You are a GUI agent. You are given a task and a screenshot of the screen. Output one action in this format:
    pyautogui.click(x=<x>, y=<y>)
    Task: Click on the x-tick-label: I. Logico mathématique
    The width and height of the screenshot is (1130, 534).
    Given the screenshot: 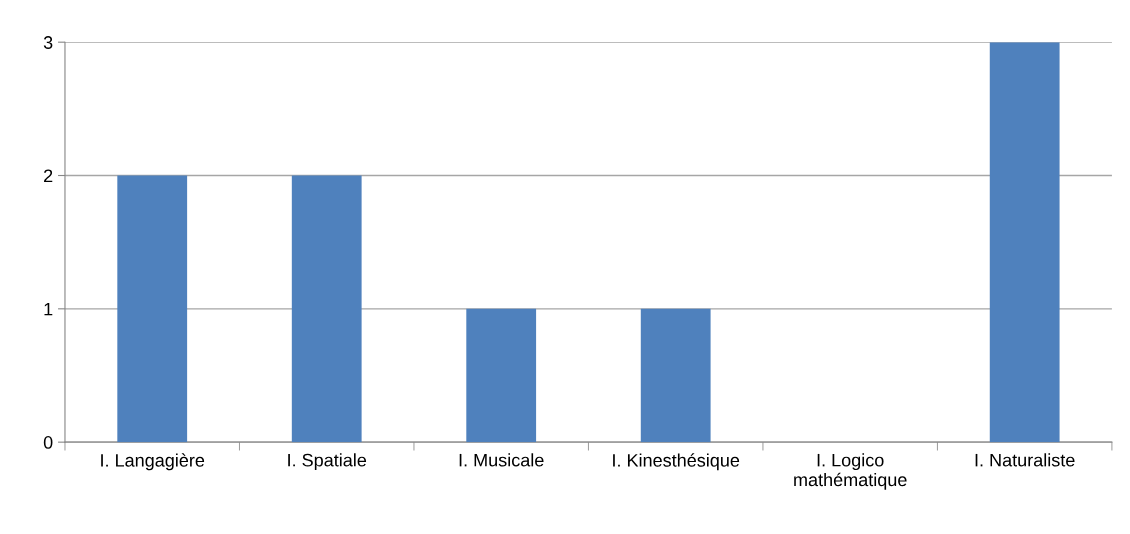 What is the action you would take?
    pyautogui.click(x=850, y=471)
    